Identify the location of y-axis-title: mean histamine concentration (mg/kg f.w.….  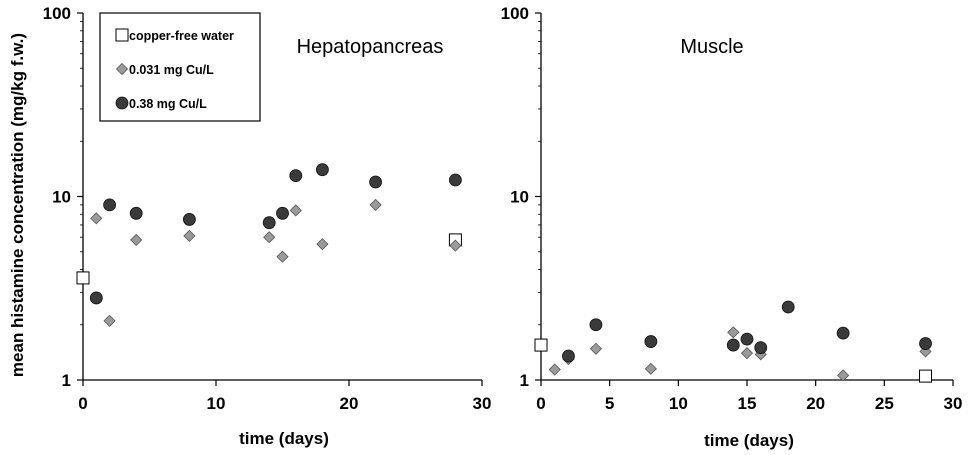
(17, 205).